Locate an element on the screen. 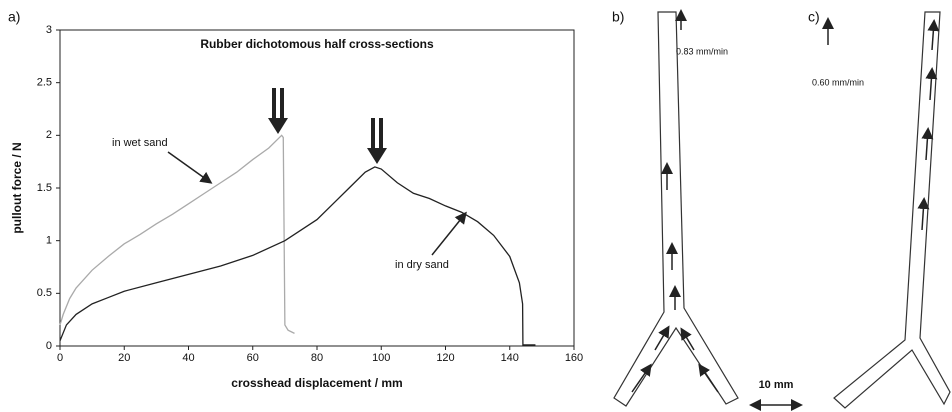 The height and width of the screenshot is (412, 952). x-tick-label: 120 is located at coordinates (445, 358).